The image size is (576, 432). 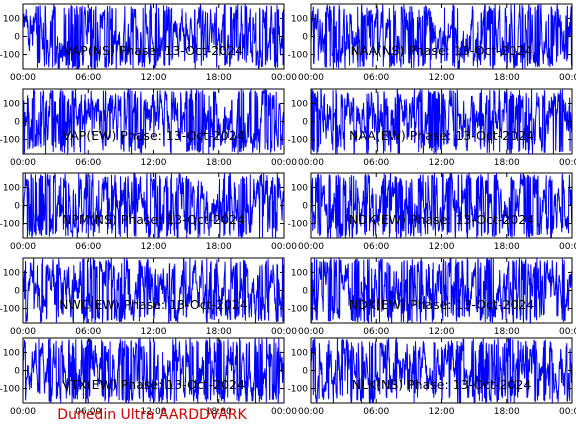 What do you see at coordinates (153, 50) in the screenshot?
I see `panel-title: VAP(NS) Phase: 13-Oct-2024` at bounding box center [153, 50].